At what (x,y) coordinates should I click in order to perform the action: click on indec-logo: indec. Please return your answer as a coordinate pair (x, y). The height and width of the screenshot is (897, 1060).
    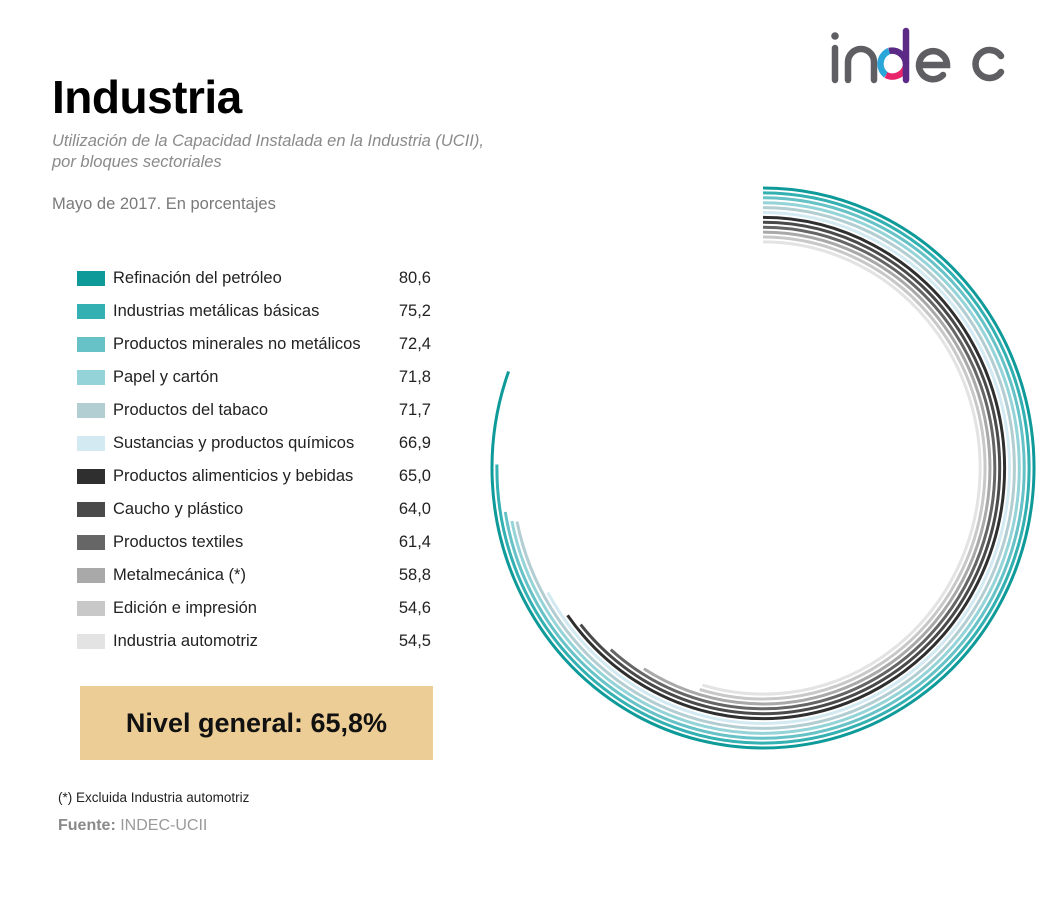
    Looking at the image, I should click on (918, 55).